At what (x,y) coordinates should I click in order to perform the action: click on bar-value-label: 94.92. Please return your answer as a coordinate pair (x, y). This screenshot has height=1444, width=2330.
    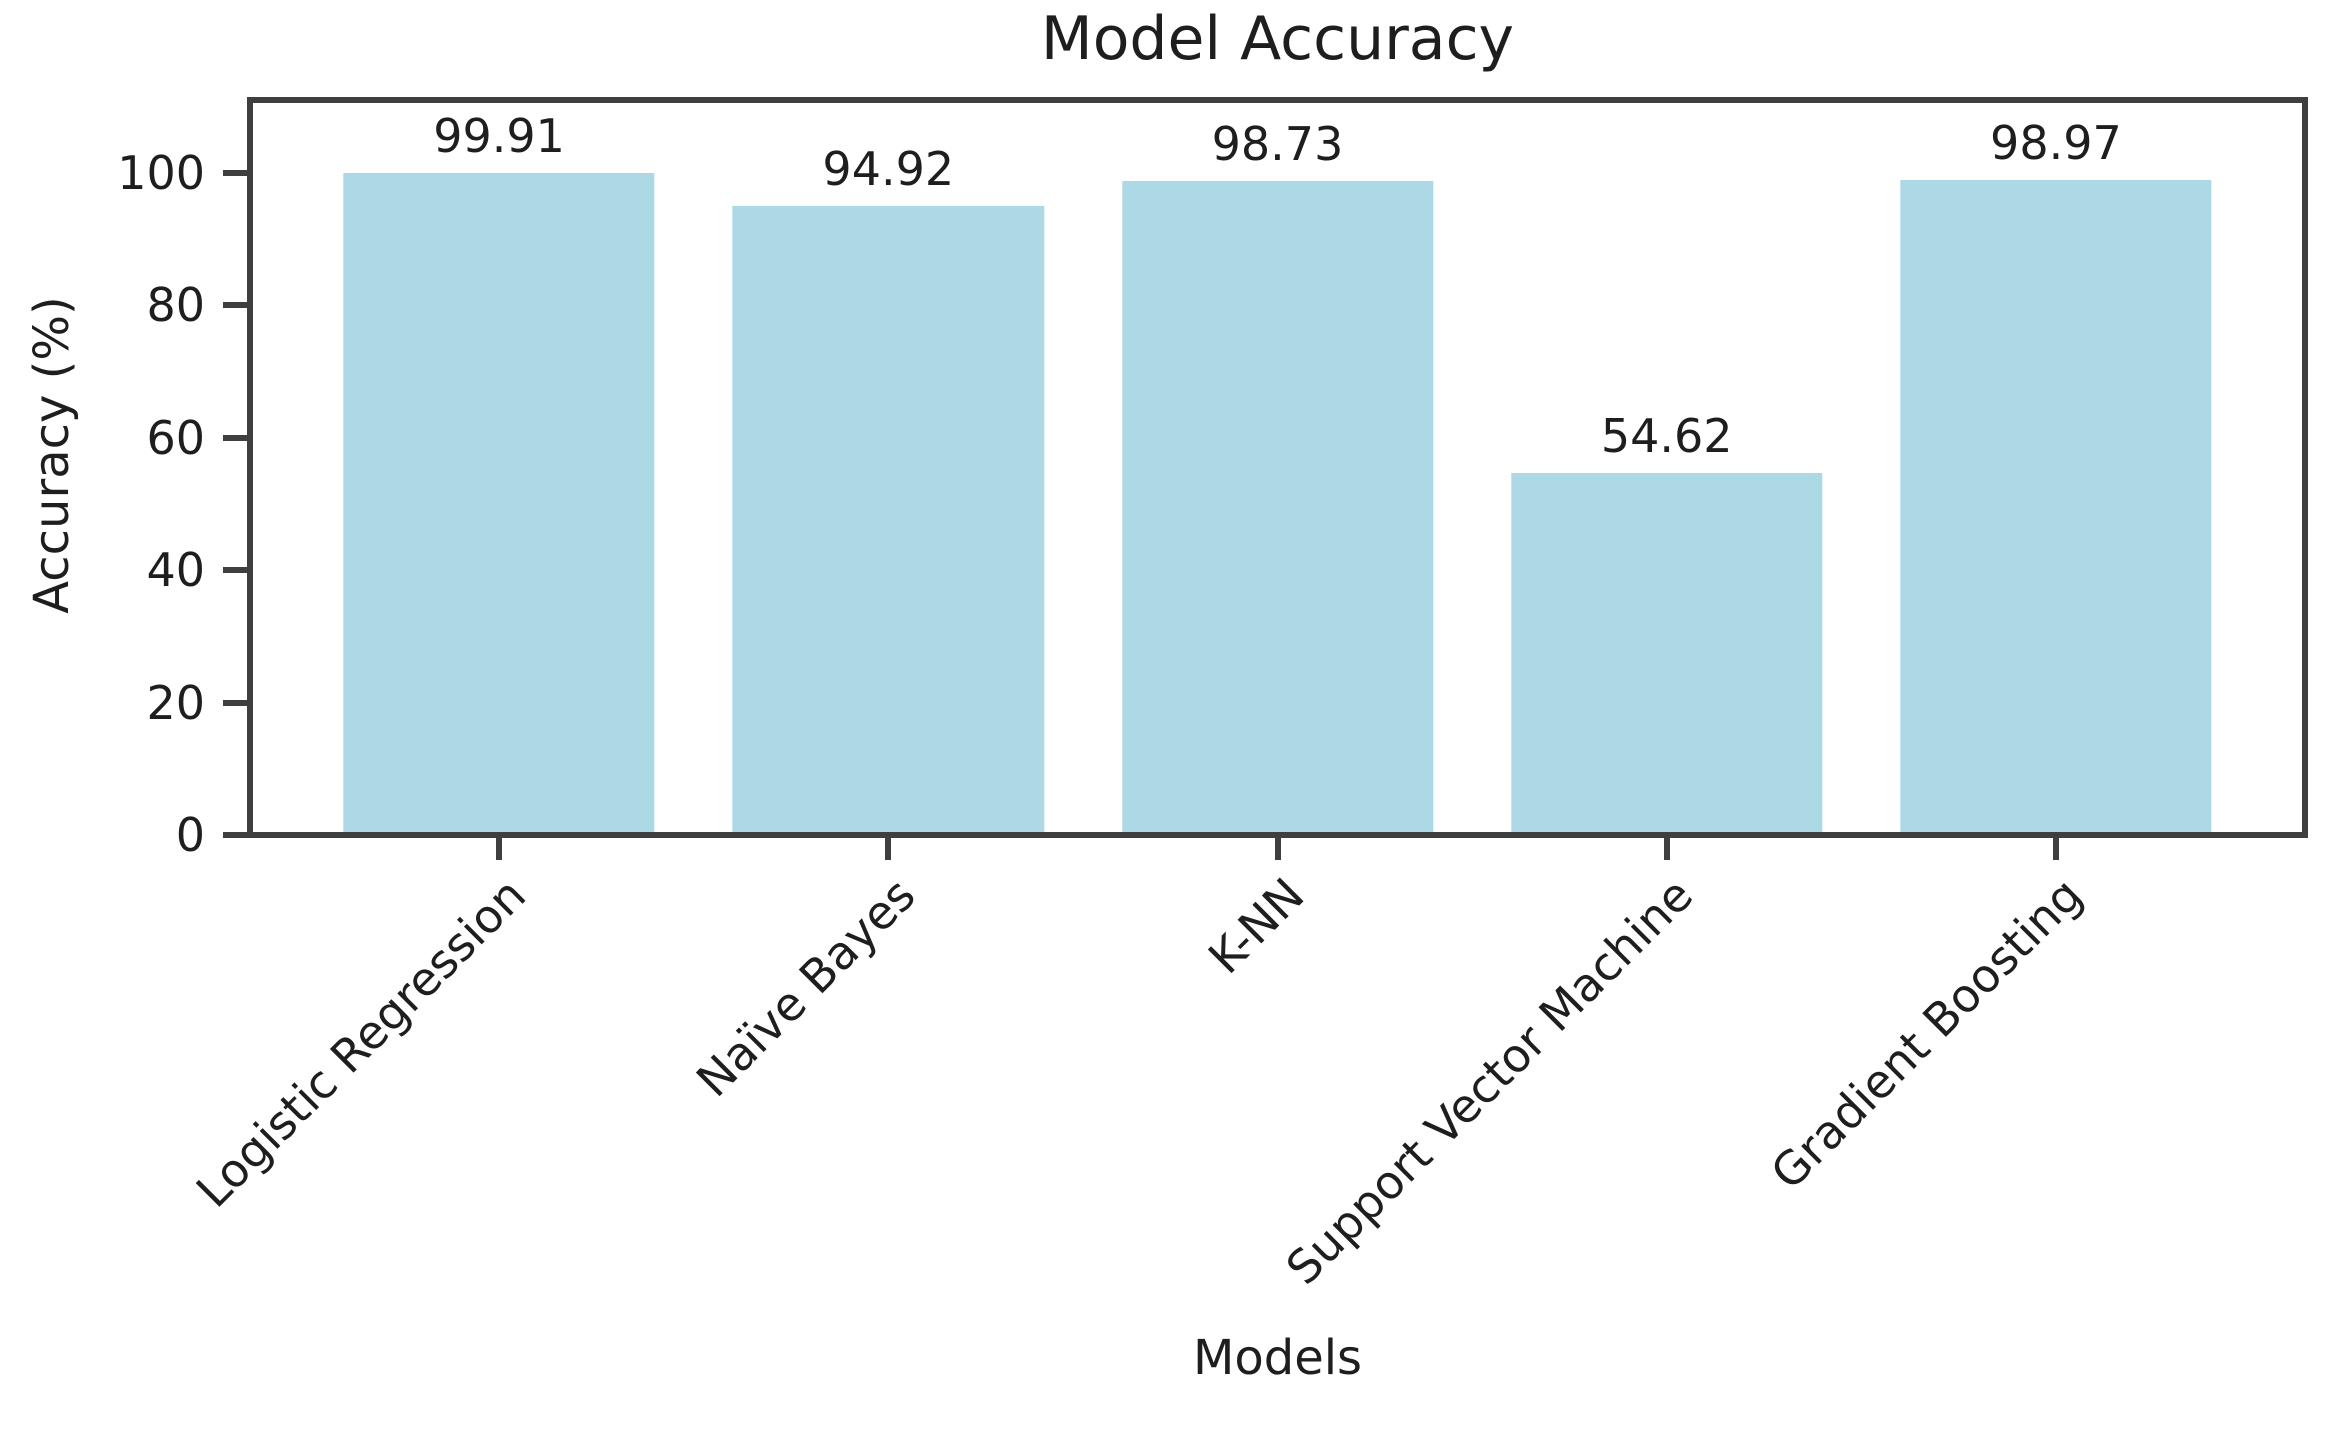
    Looking at the image, I should click on (888, 169).